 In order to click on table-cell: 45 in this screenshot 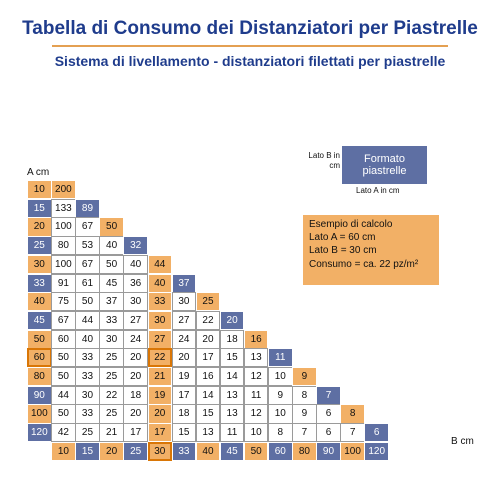, I will do `click(111, 283)`.